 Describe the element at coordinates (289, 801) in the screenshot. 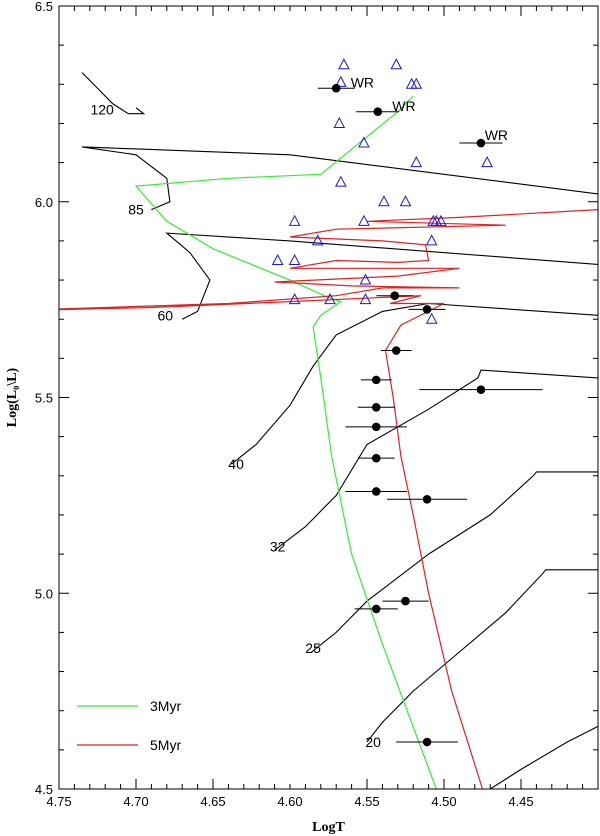

I see `x-tick-label: 4.60` at that location.